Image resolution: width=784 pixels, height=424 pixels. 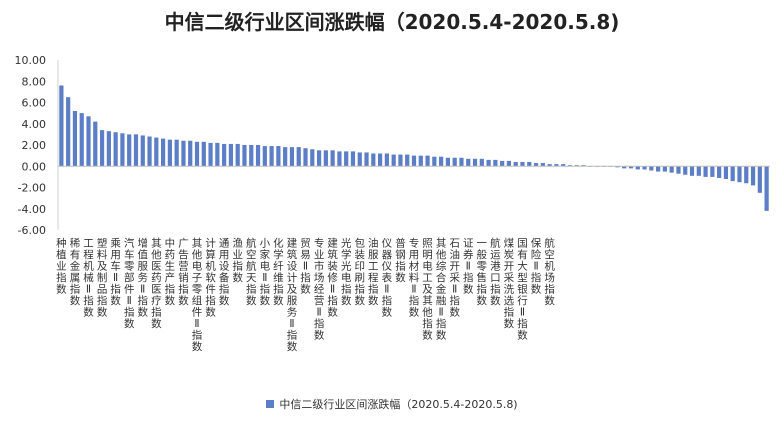 I want to click on x-tick-label: 光学光电指数, so click(x=346, y=272).